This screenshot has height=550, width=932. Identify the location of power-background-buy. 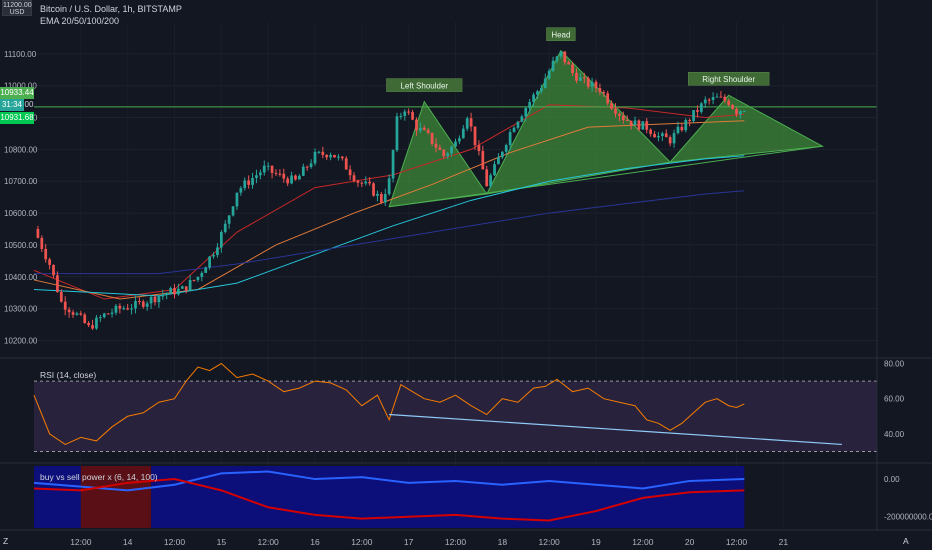
(57, 497).